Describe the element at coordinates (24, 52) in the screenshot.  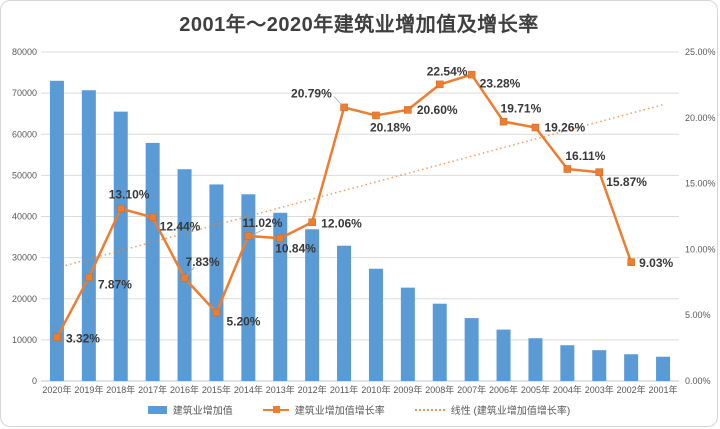
I see `left-axis-tick: 80000` at that location.